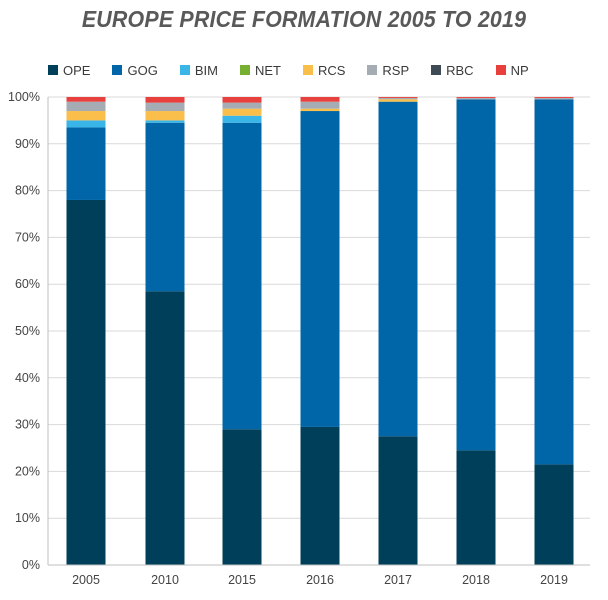 Image resolution: width=608 pixels, height=600 pixels. I want to click on legend-label: GOG, so click(142, 70).